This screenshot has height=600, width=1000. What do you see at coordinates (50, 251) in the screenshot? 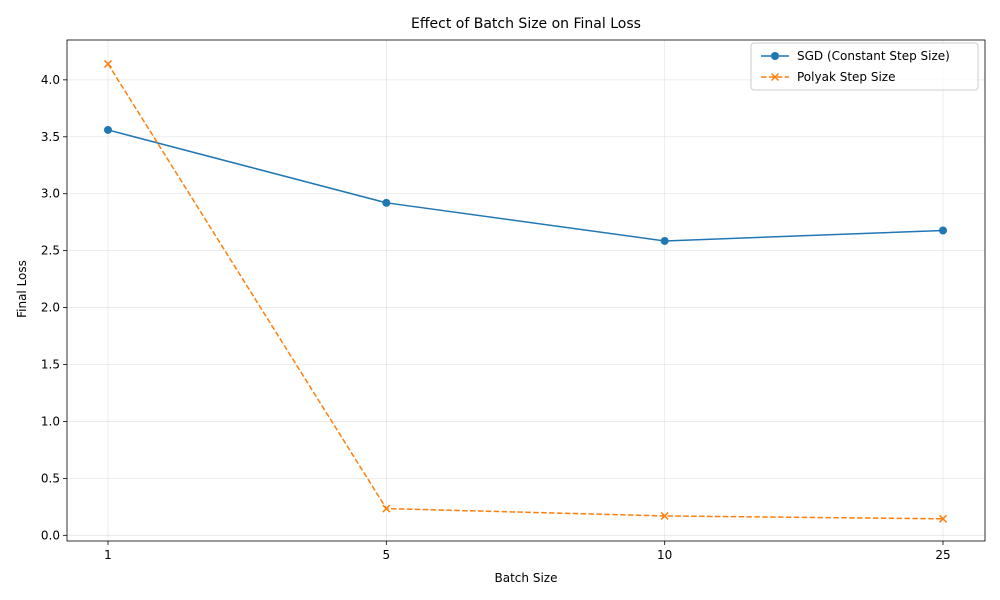
I see `y-tick-label: 2.5` at bounding box center [50, 251].